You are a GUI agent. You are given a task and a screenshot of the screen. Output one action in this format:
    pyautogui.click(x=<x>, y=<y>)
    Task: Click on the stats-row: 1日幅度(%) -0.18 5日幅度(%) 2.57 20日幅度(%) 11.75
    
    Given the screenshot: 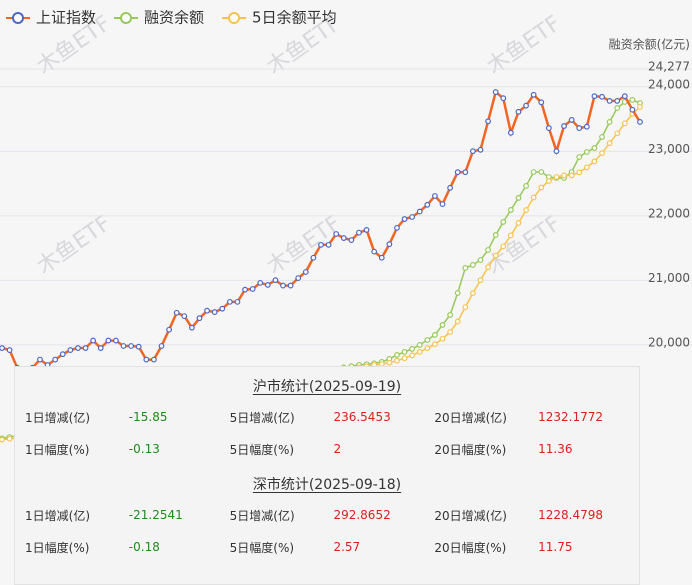 What is the action you would take?
    pyautogui.click(x=327, y=547)
    